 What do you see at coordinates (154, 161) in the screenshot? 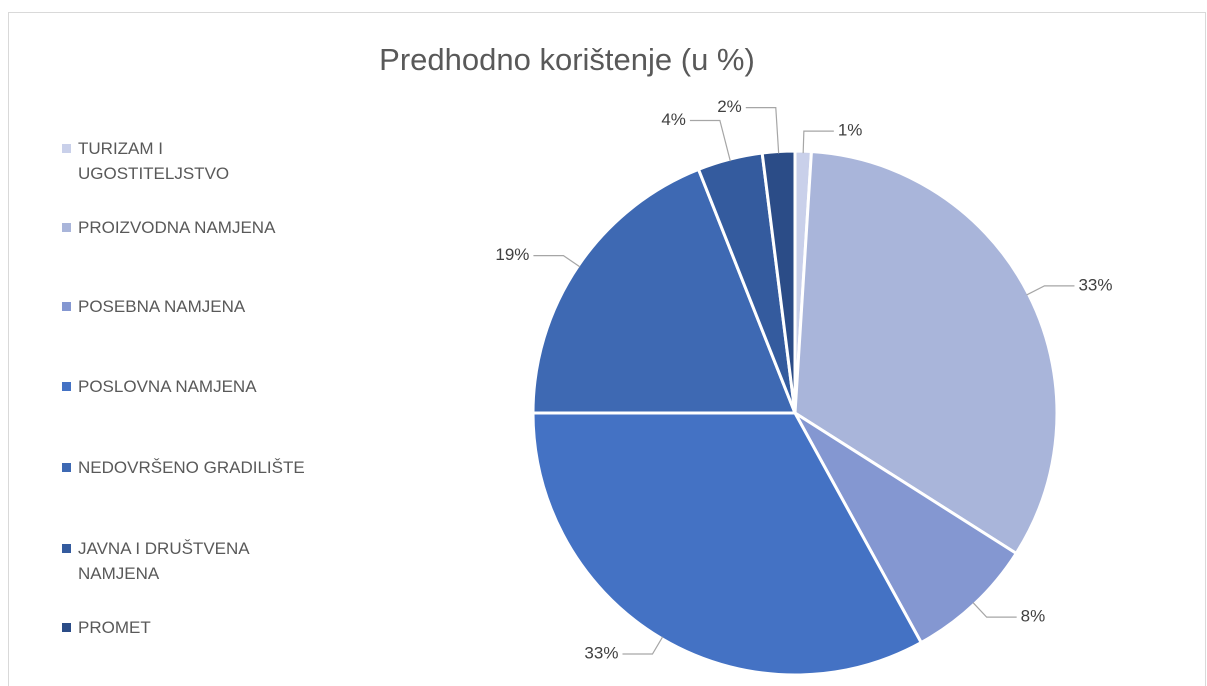
I see `legend-label: TURIZAM I UGOSTITELJSTVO` at bounding box center [154, 161].